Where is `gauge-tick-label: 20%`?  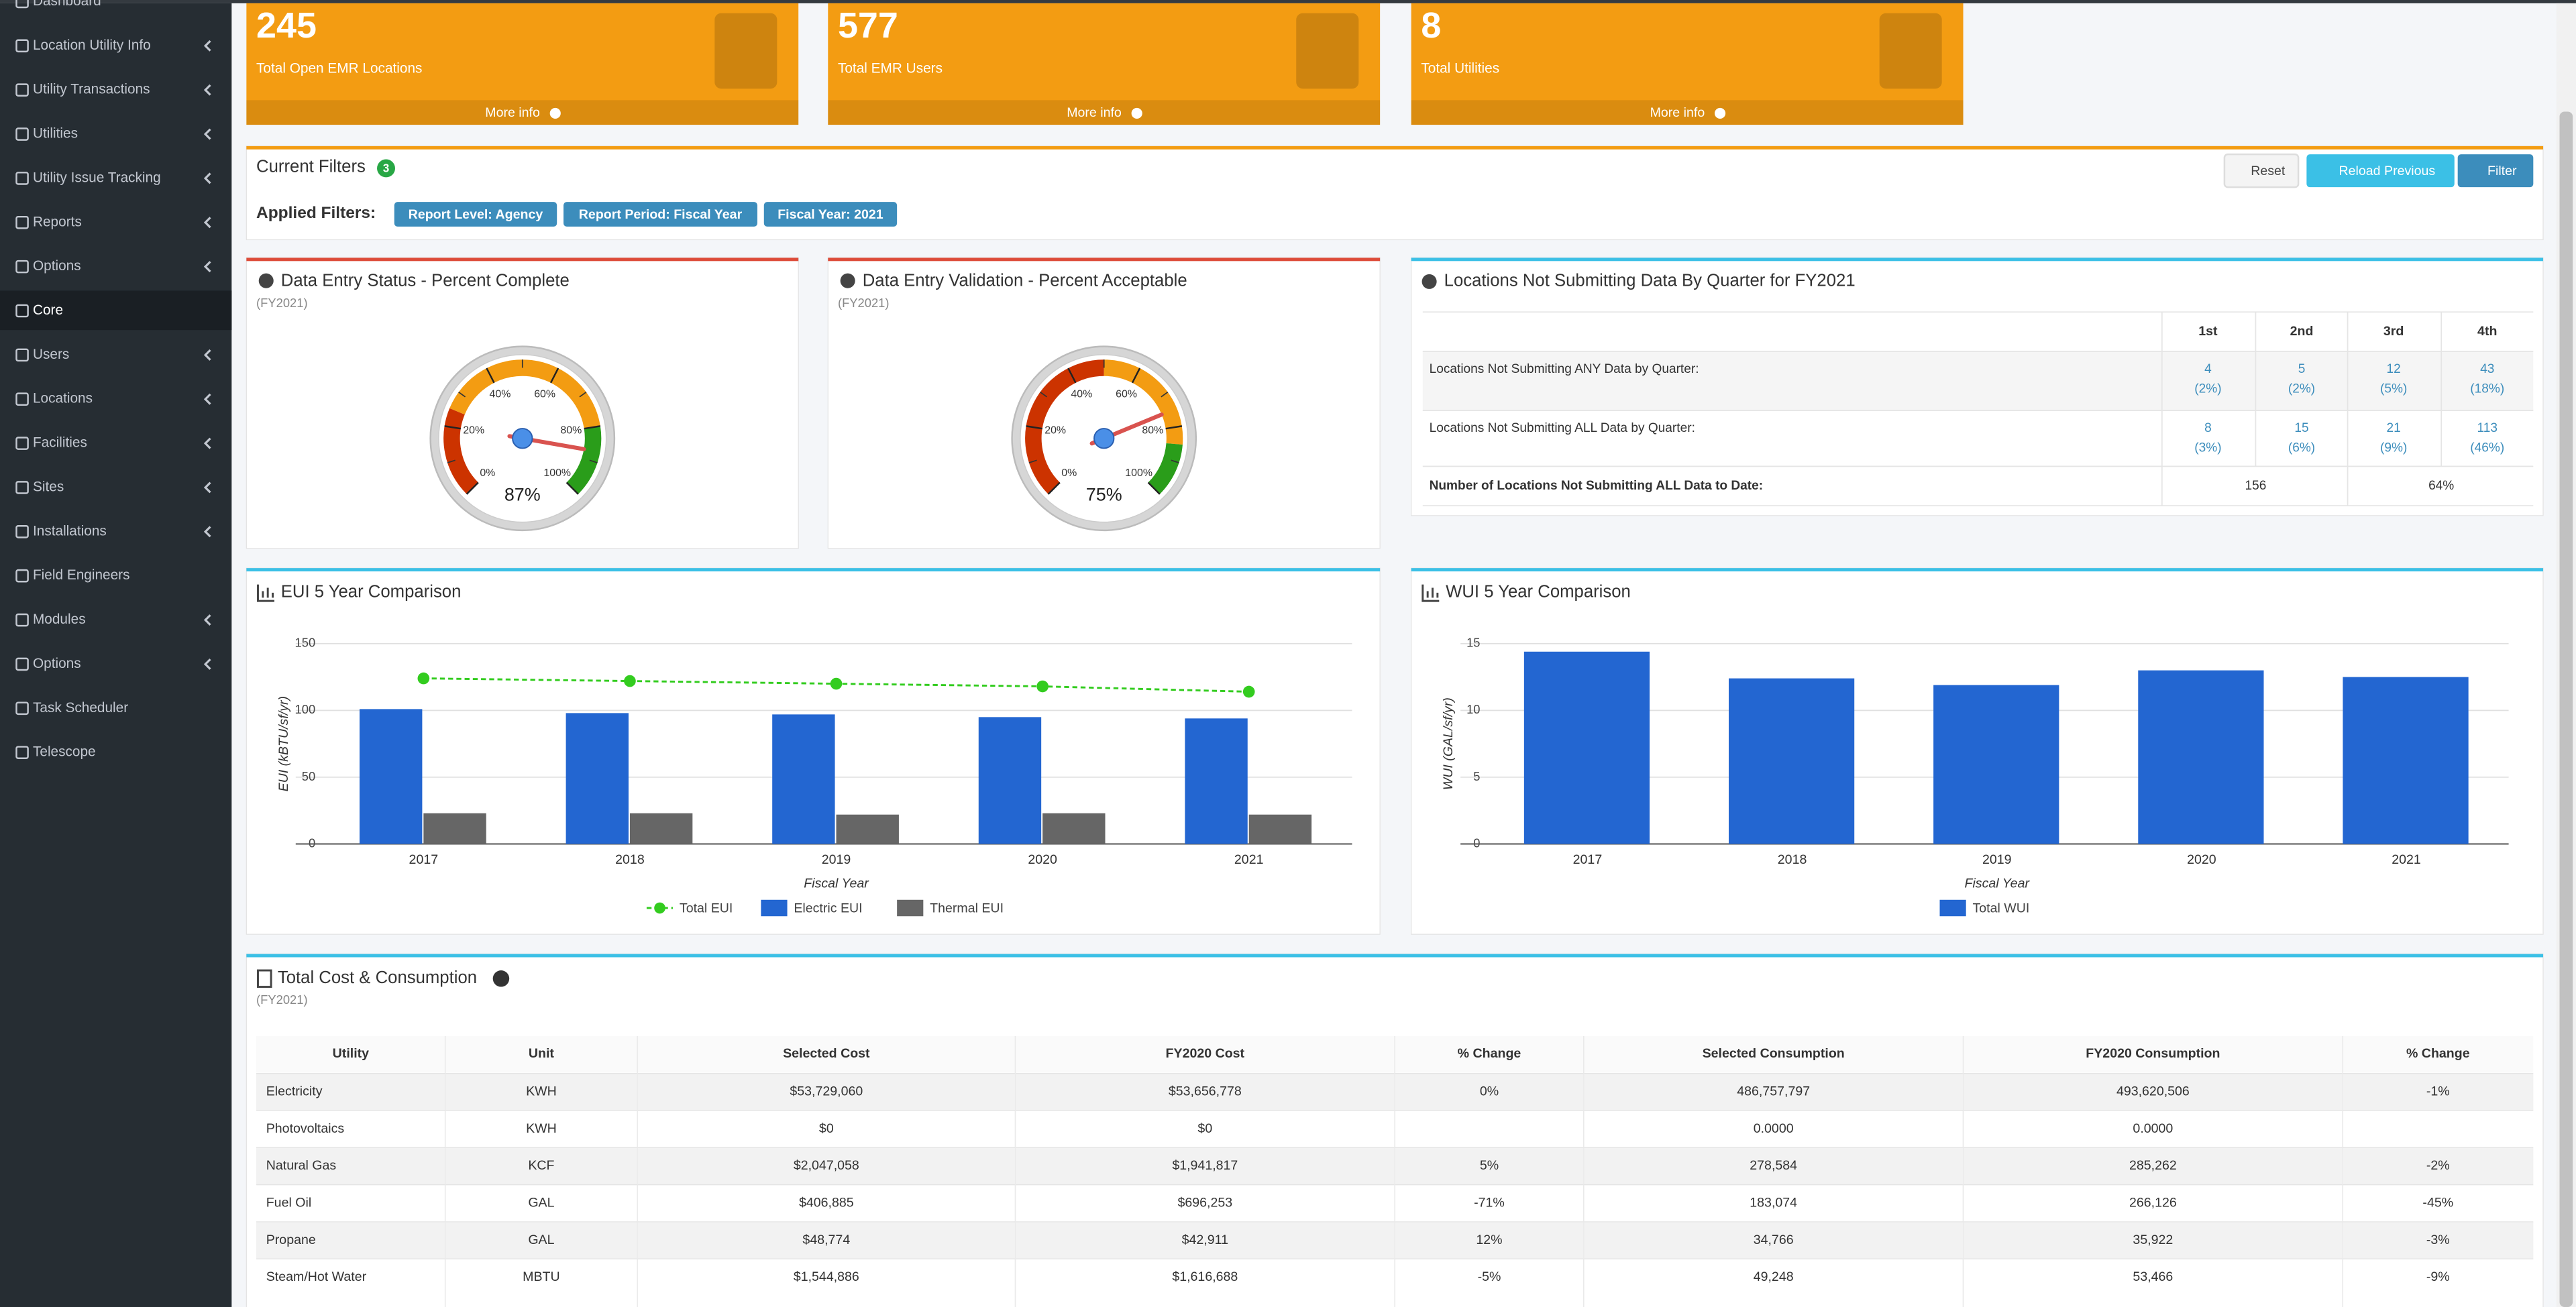
gauge-tick-label: 20% is located at coordinates (1055, 430).